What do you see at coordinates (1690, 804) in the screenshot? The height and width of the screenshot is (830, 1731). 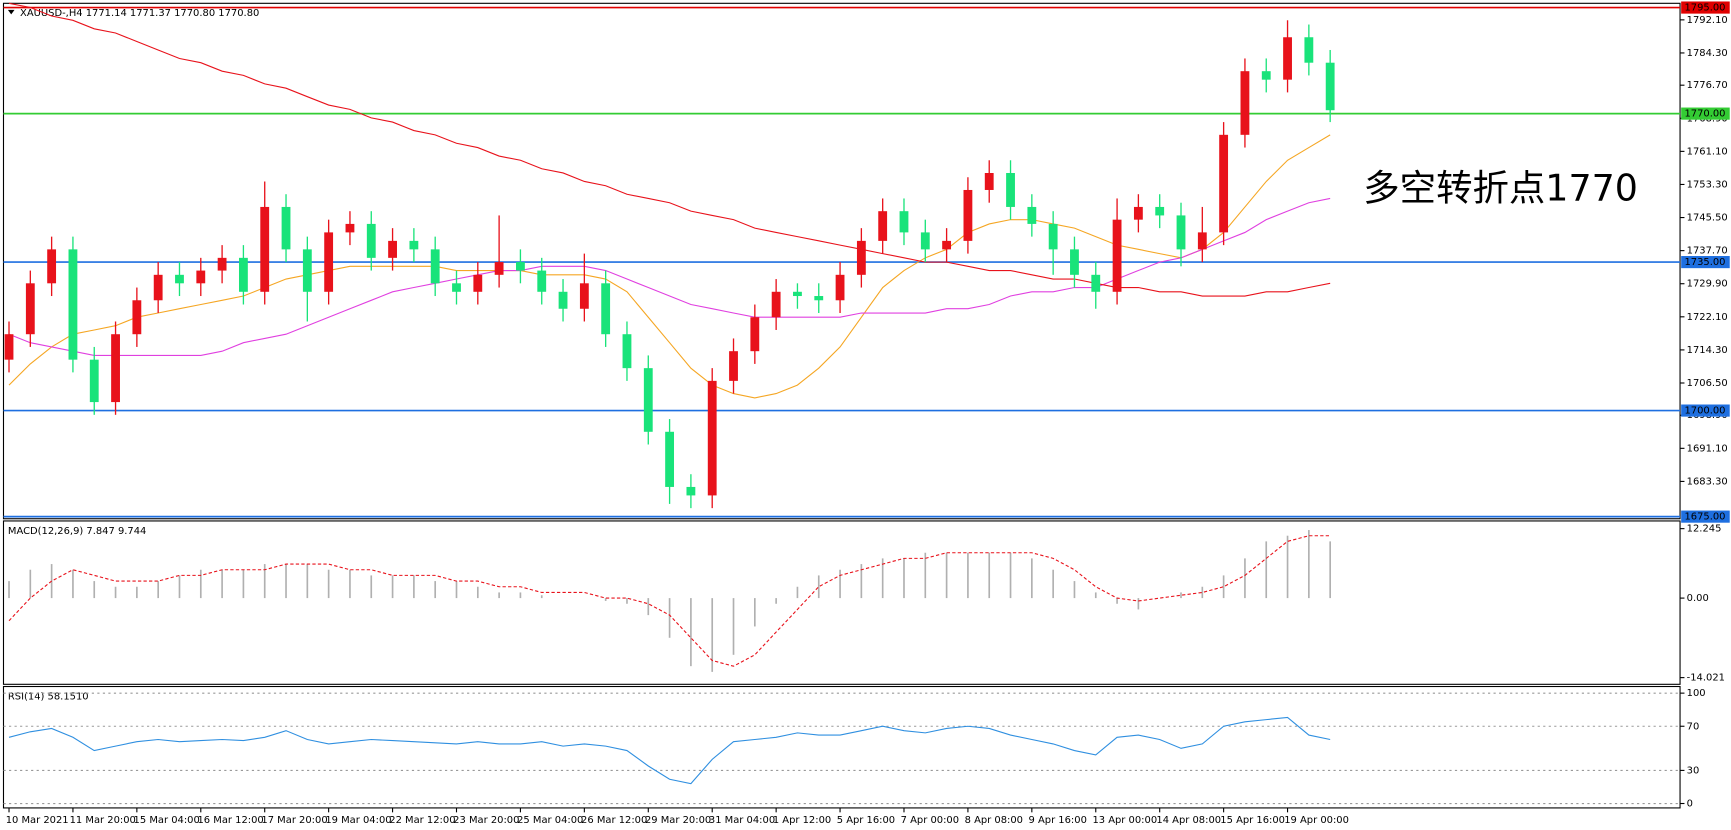 I see `y-tick-label: 0` at bounding box center [1690, 804].